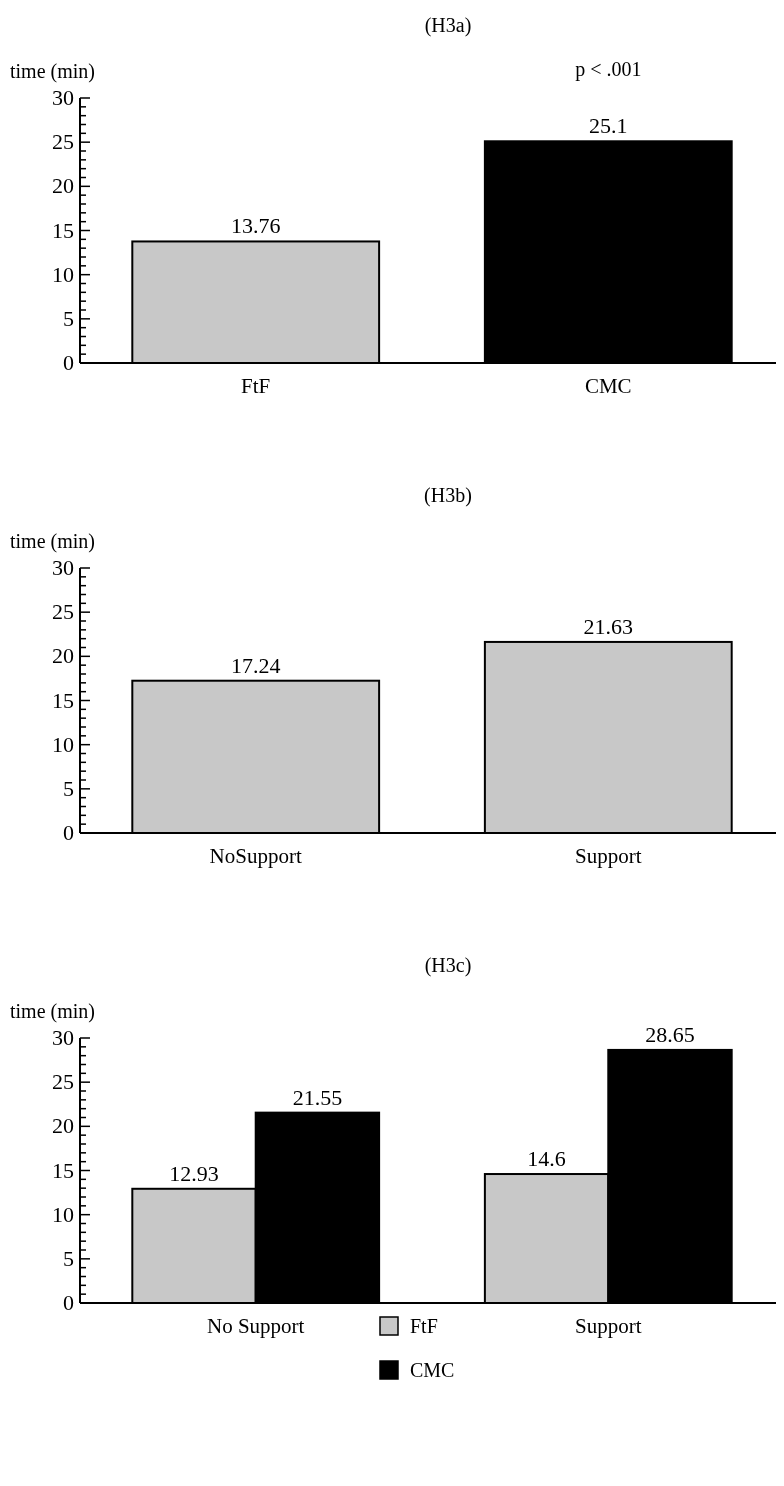 Image resolution: width=784 pixels, height=1486 pixels. Describe the element at coordinates (608, 626) in the screenshot. I see `data-label: 21.63` at that location.